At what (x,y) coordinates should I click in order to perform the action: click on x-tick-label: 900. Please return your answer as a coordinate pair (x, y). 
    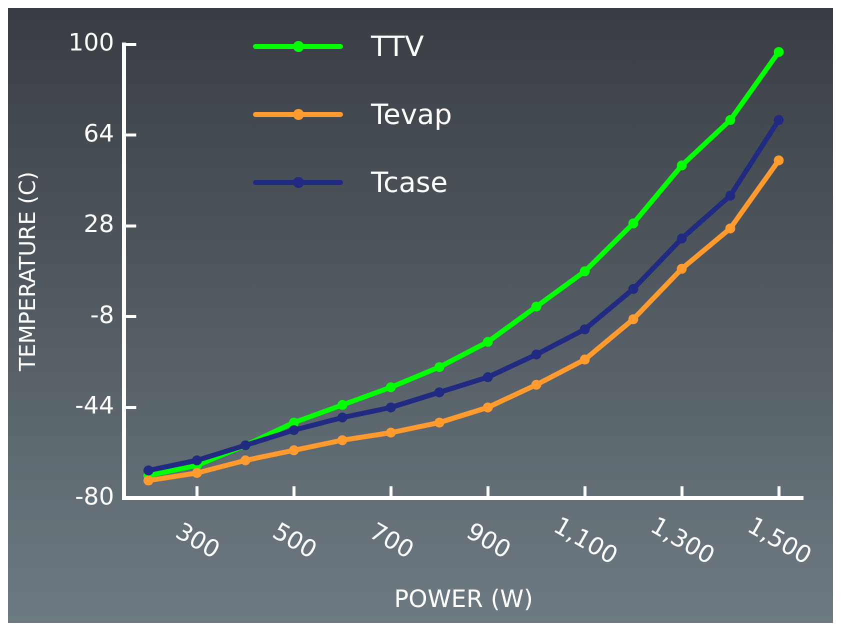
    Looking at the image, I should click on (489, 540).